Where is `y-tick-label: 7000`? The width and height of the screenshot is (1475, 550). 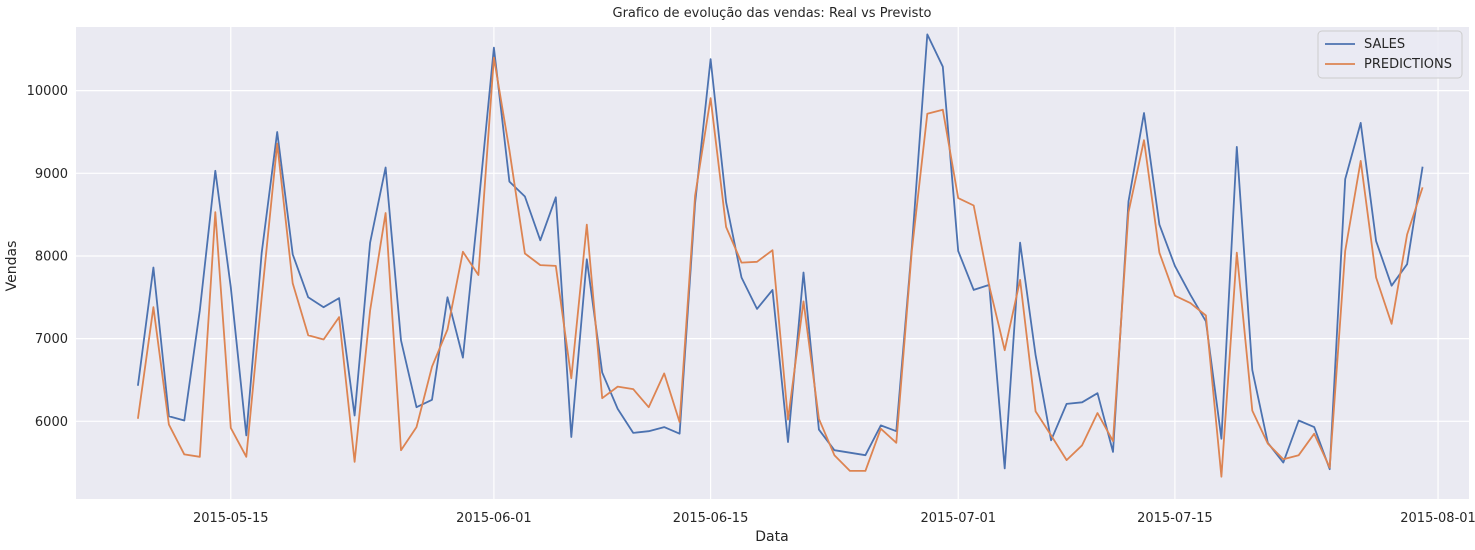 y-tick-label: 7000 is located at coordinates (51, 339).